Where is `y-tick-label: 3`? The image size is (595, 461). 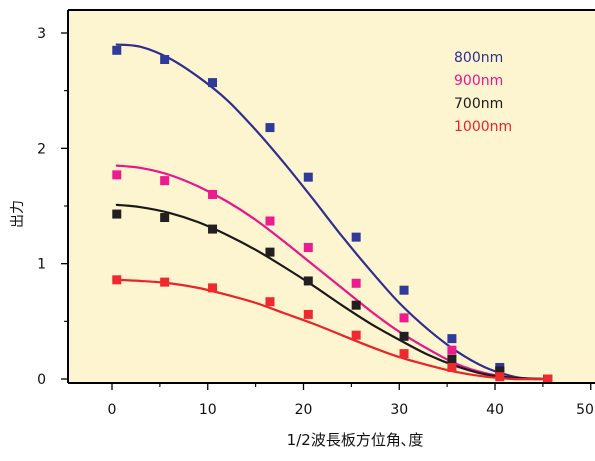
y-tick-label: 3 is located at coordinates (41, 34).